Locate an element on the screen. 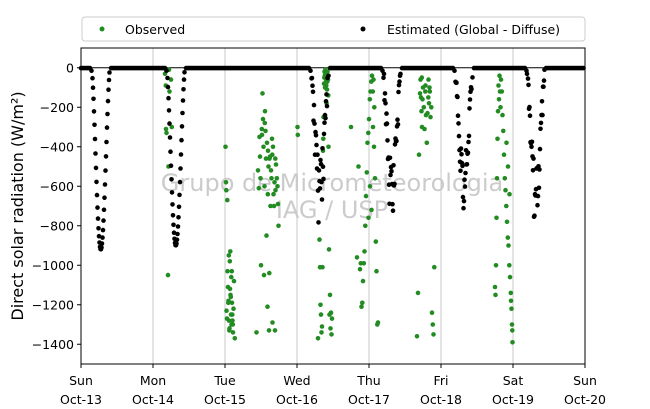 The image size is (650, 409). y-tick-label: −1400 is located at coordinates (53, 344).